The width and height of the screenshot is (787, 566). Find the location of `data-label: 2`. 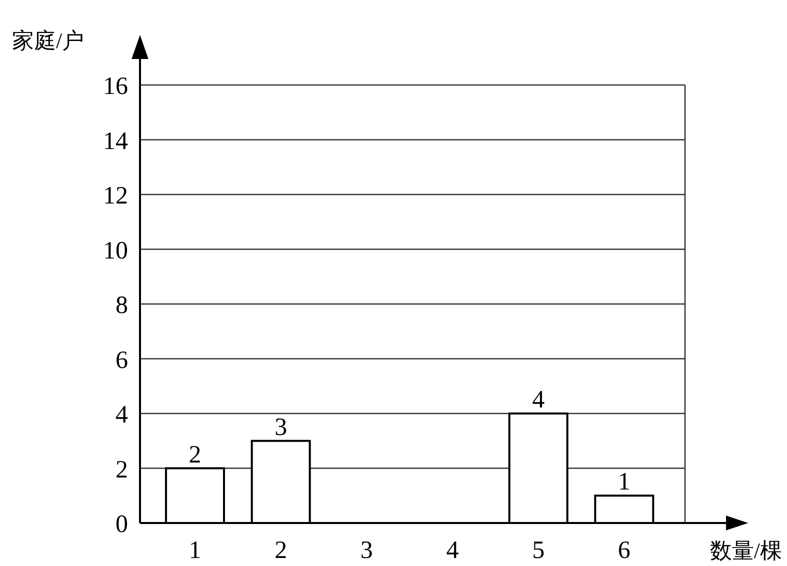

data-label: 2 is located at coordinates (195, 454).